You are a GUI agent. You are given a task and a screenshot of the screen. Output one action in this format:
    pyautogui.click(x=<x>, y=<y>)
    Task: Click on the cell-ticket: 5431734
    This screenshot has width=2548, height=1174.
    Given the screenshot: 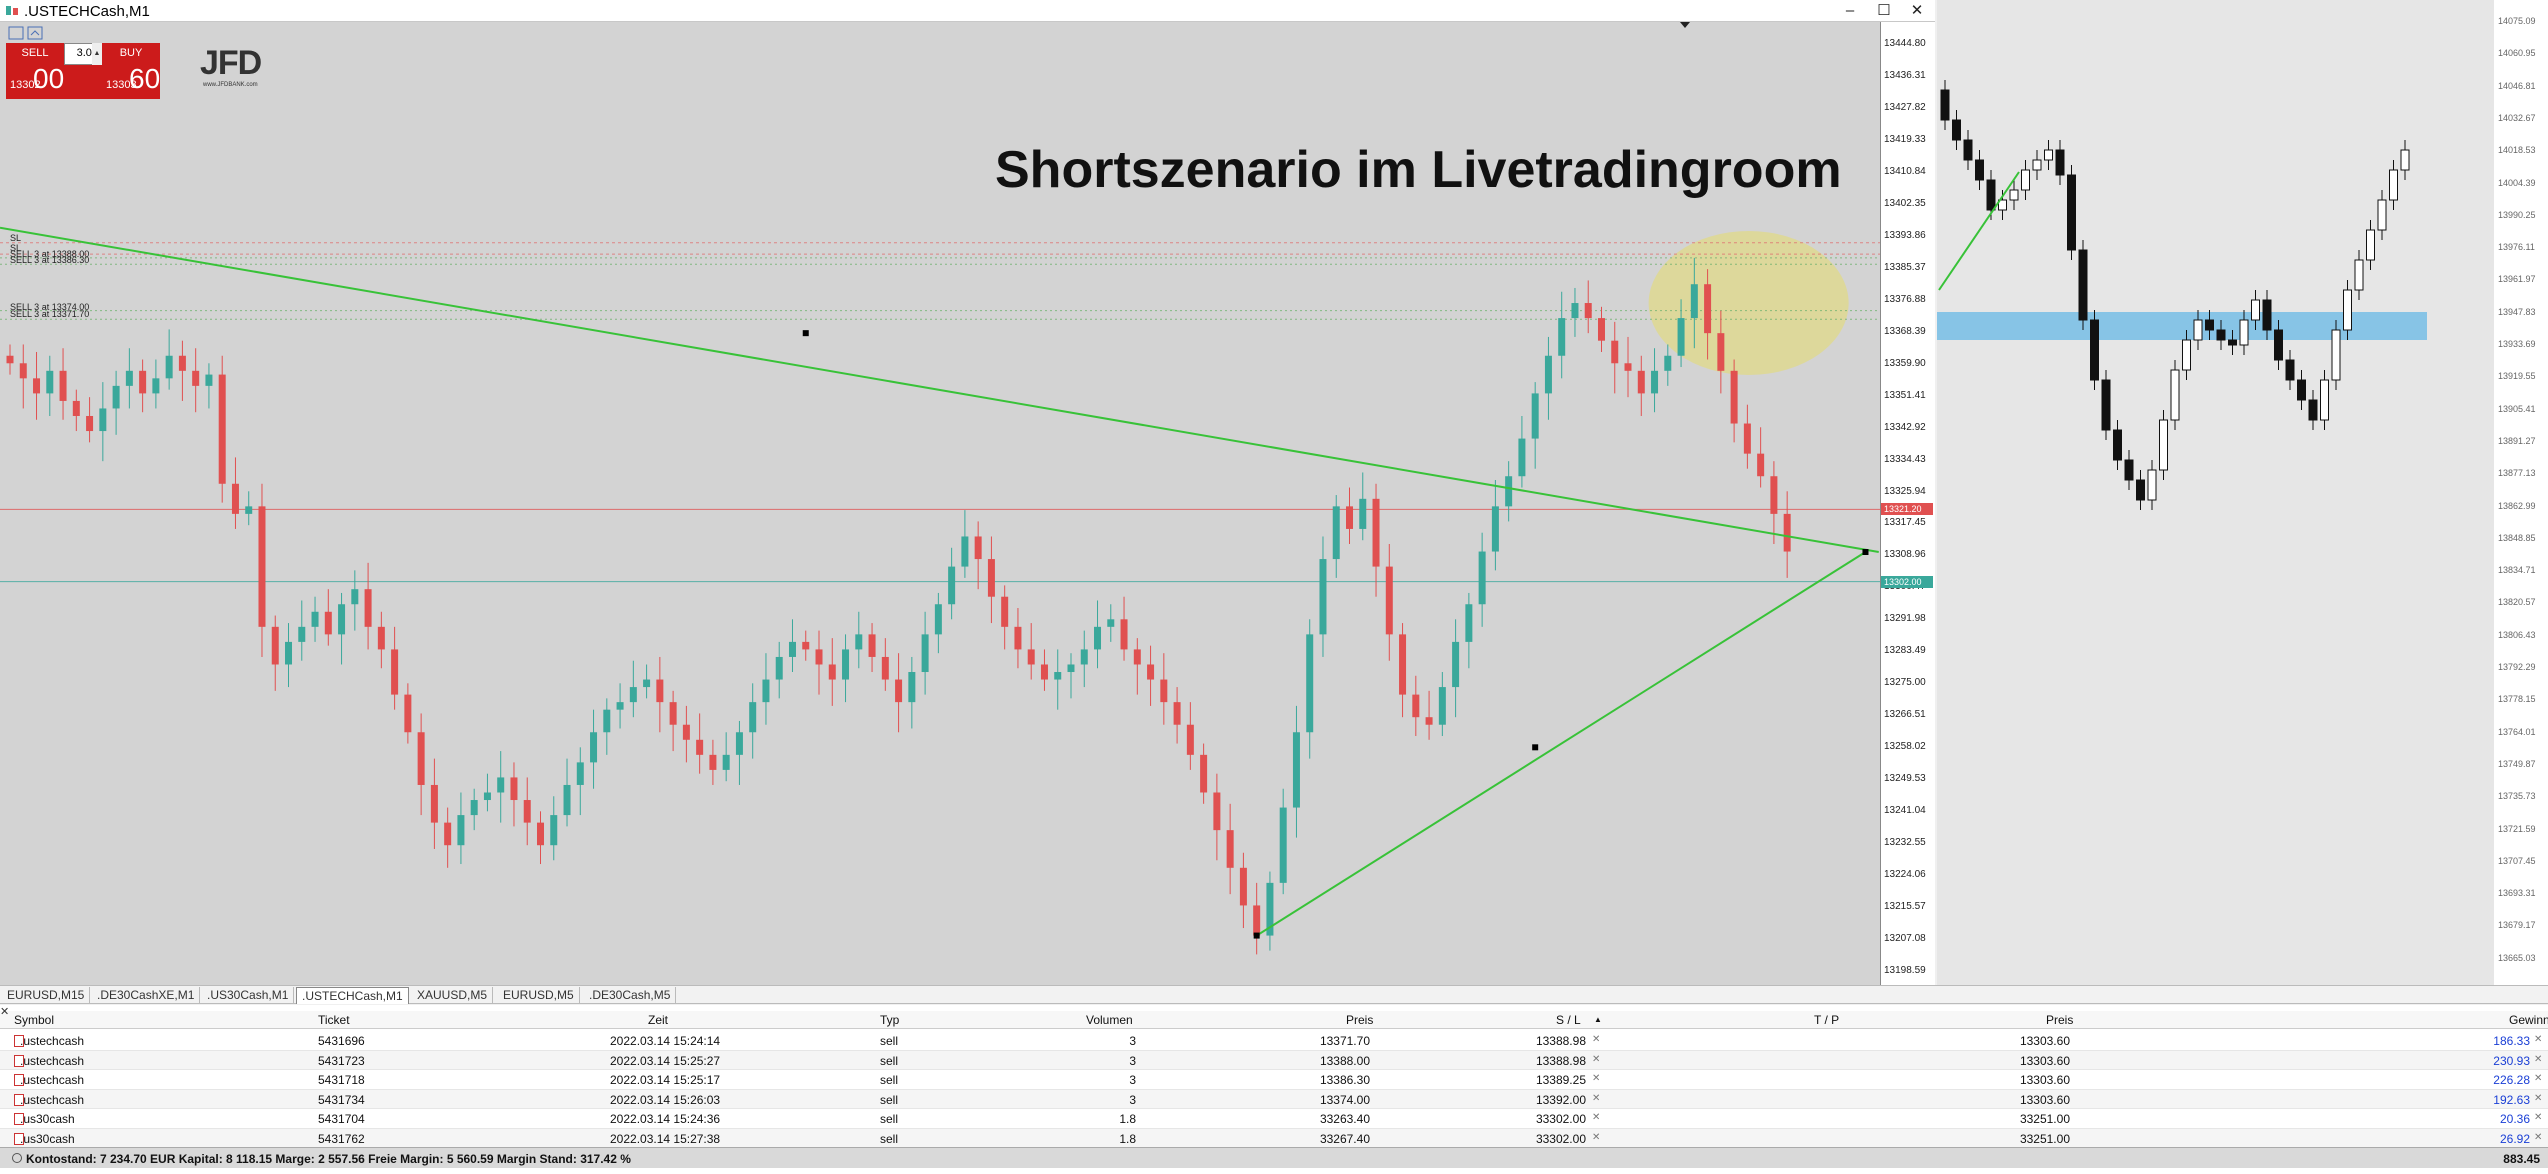 What is the action you would take?
    pyautogui.click(x=341, y=1099)
    